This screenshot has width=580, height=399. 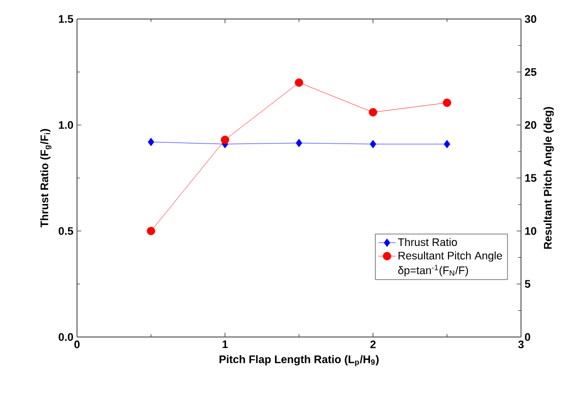 I want to click on x-tick-label: 0, so click(x=77, y=344).